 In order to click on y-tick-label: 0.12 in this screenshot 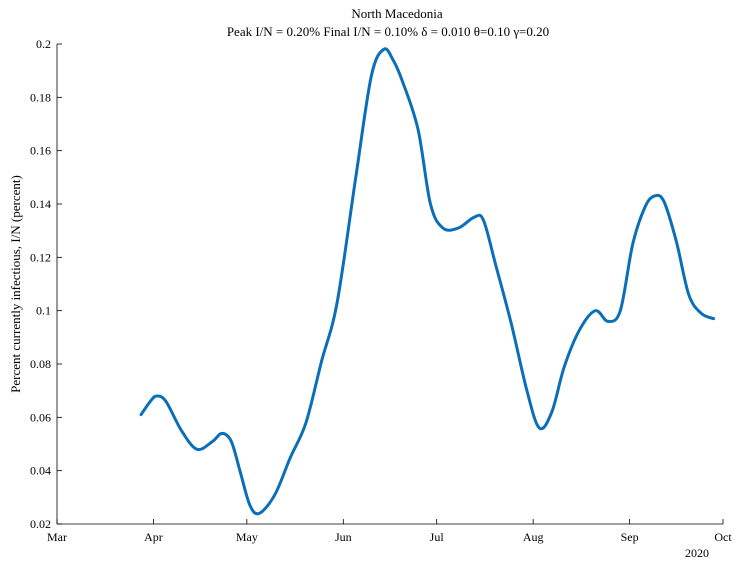, I will do `click(40, 257)`.